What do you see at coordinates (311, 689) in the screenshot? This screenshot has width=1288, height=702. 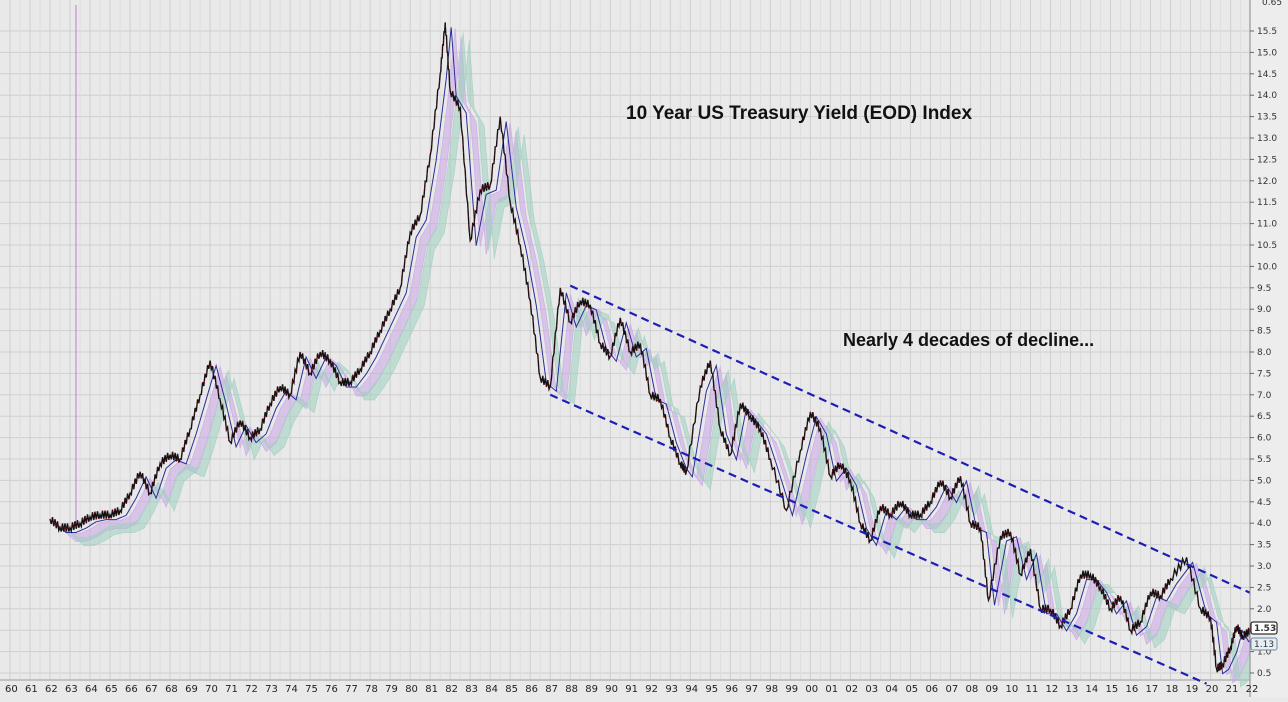 I see `x-tick-label: 75` at bounding box center [311, 689].